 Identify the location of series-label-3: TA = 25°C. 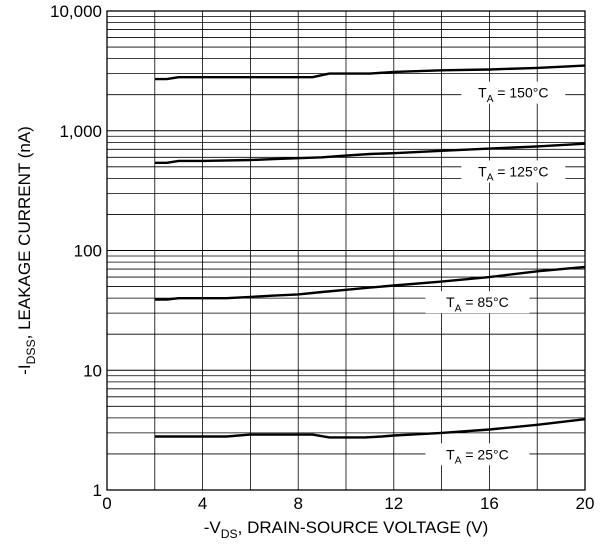
(477, 456).